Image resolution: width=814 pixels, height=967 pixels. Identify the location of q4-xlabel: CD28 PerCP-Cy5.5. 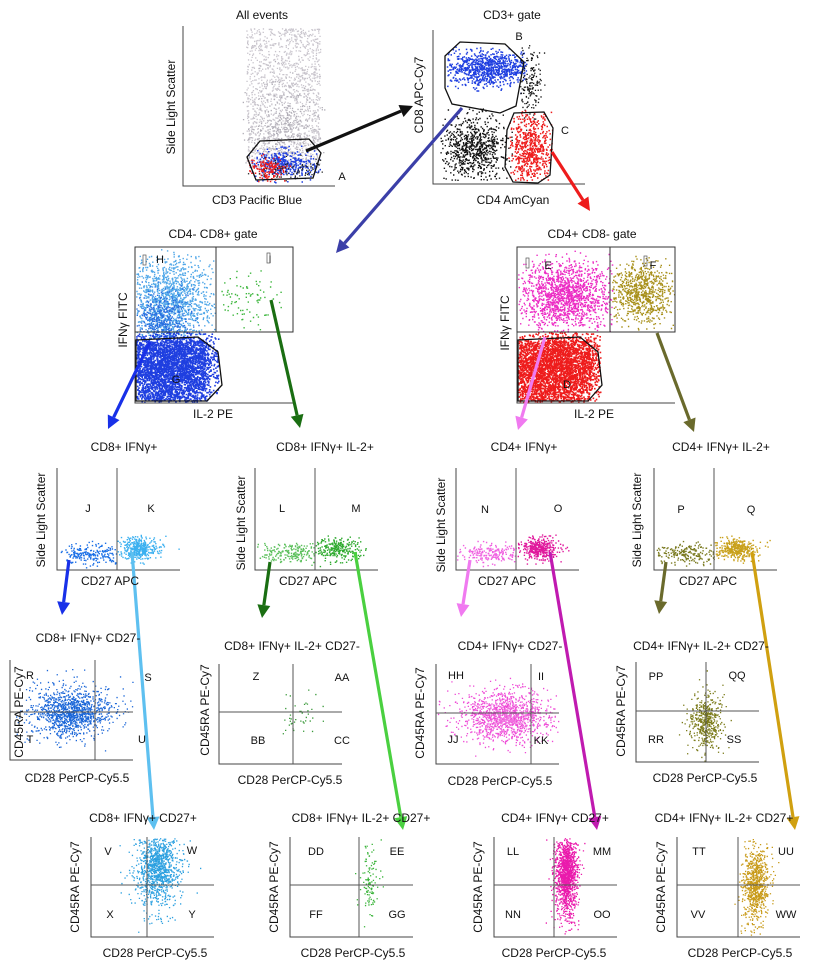
(705, 778).